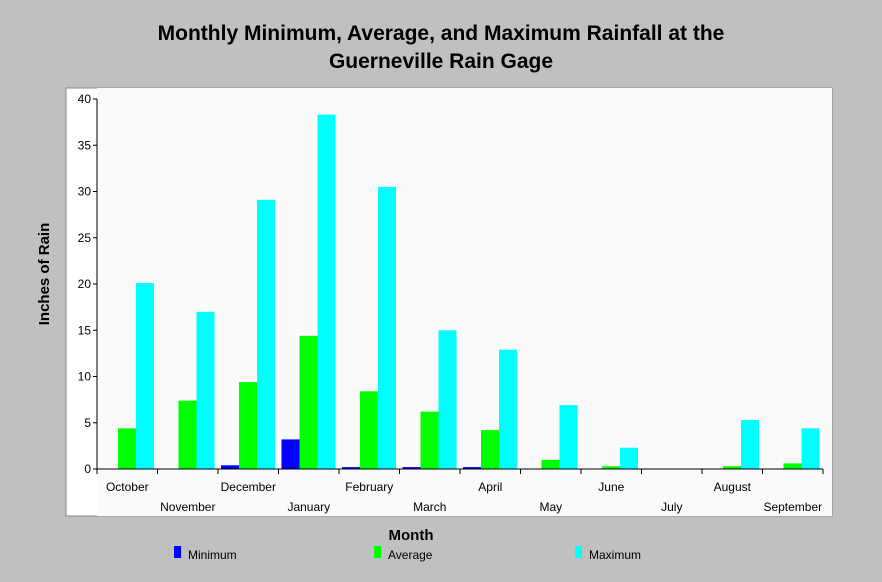 The image size is (882, 582). Describe the element at coordinates (550, 464) in the screenshot. I see `bar-average-may` at that location.